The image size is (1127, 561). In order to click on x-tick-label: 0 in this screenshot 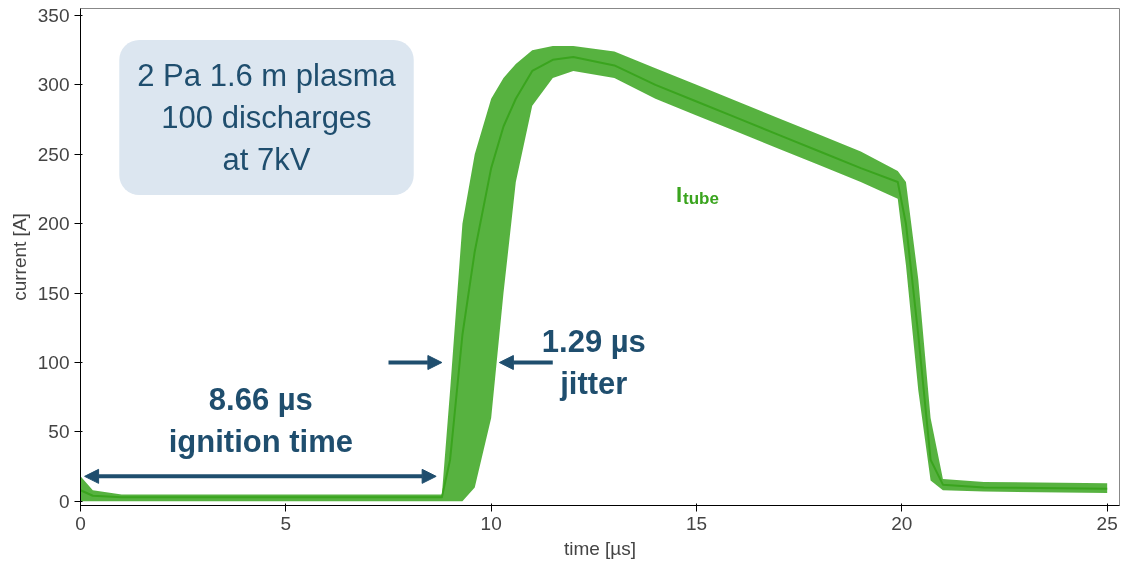, I will do `click(80, 523)`.